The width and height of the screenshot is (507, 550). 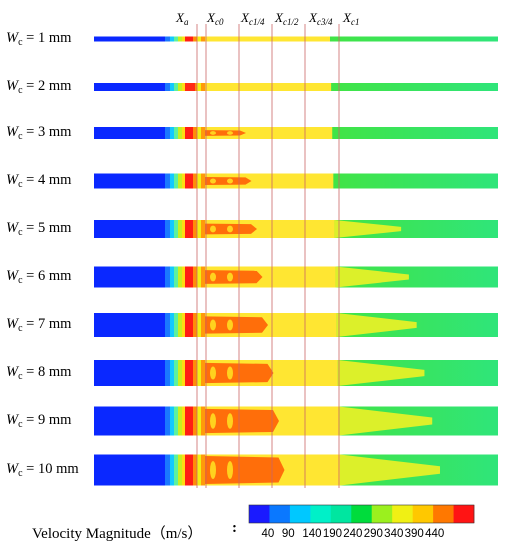 I want to click on legend-title: Velocity Magnitude（m/s）, so click(x=117, y=534).